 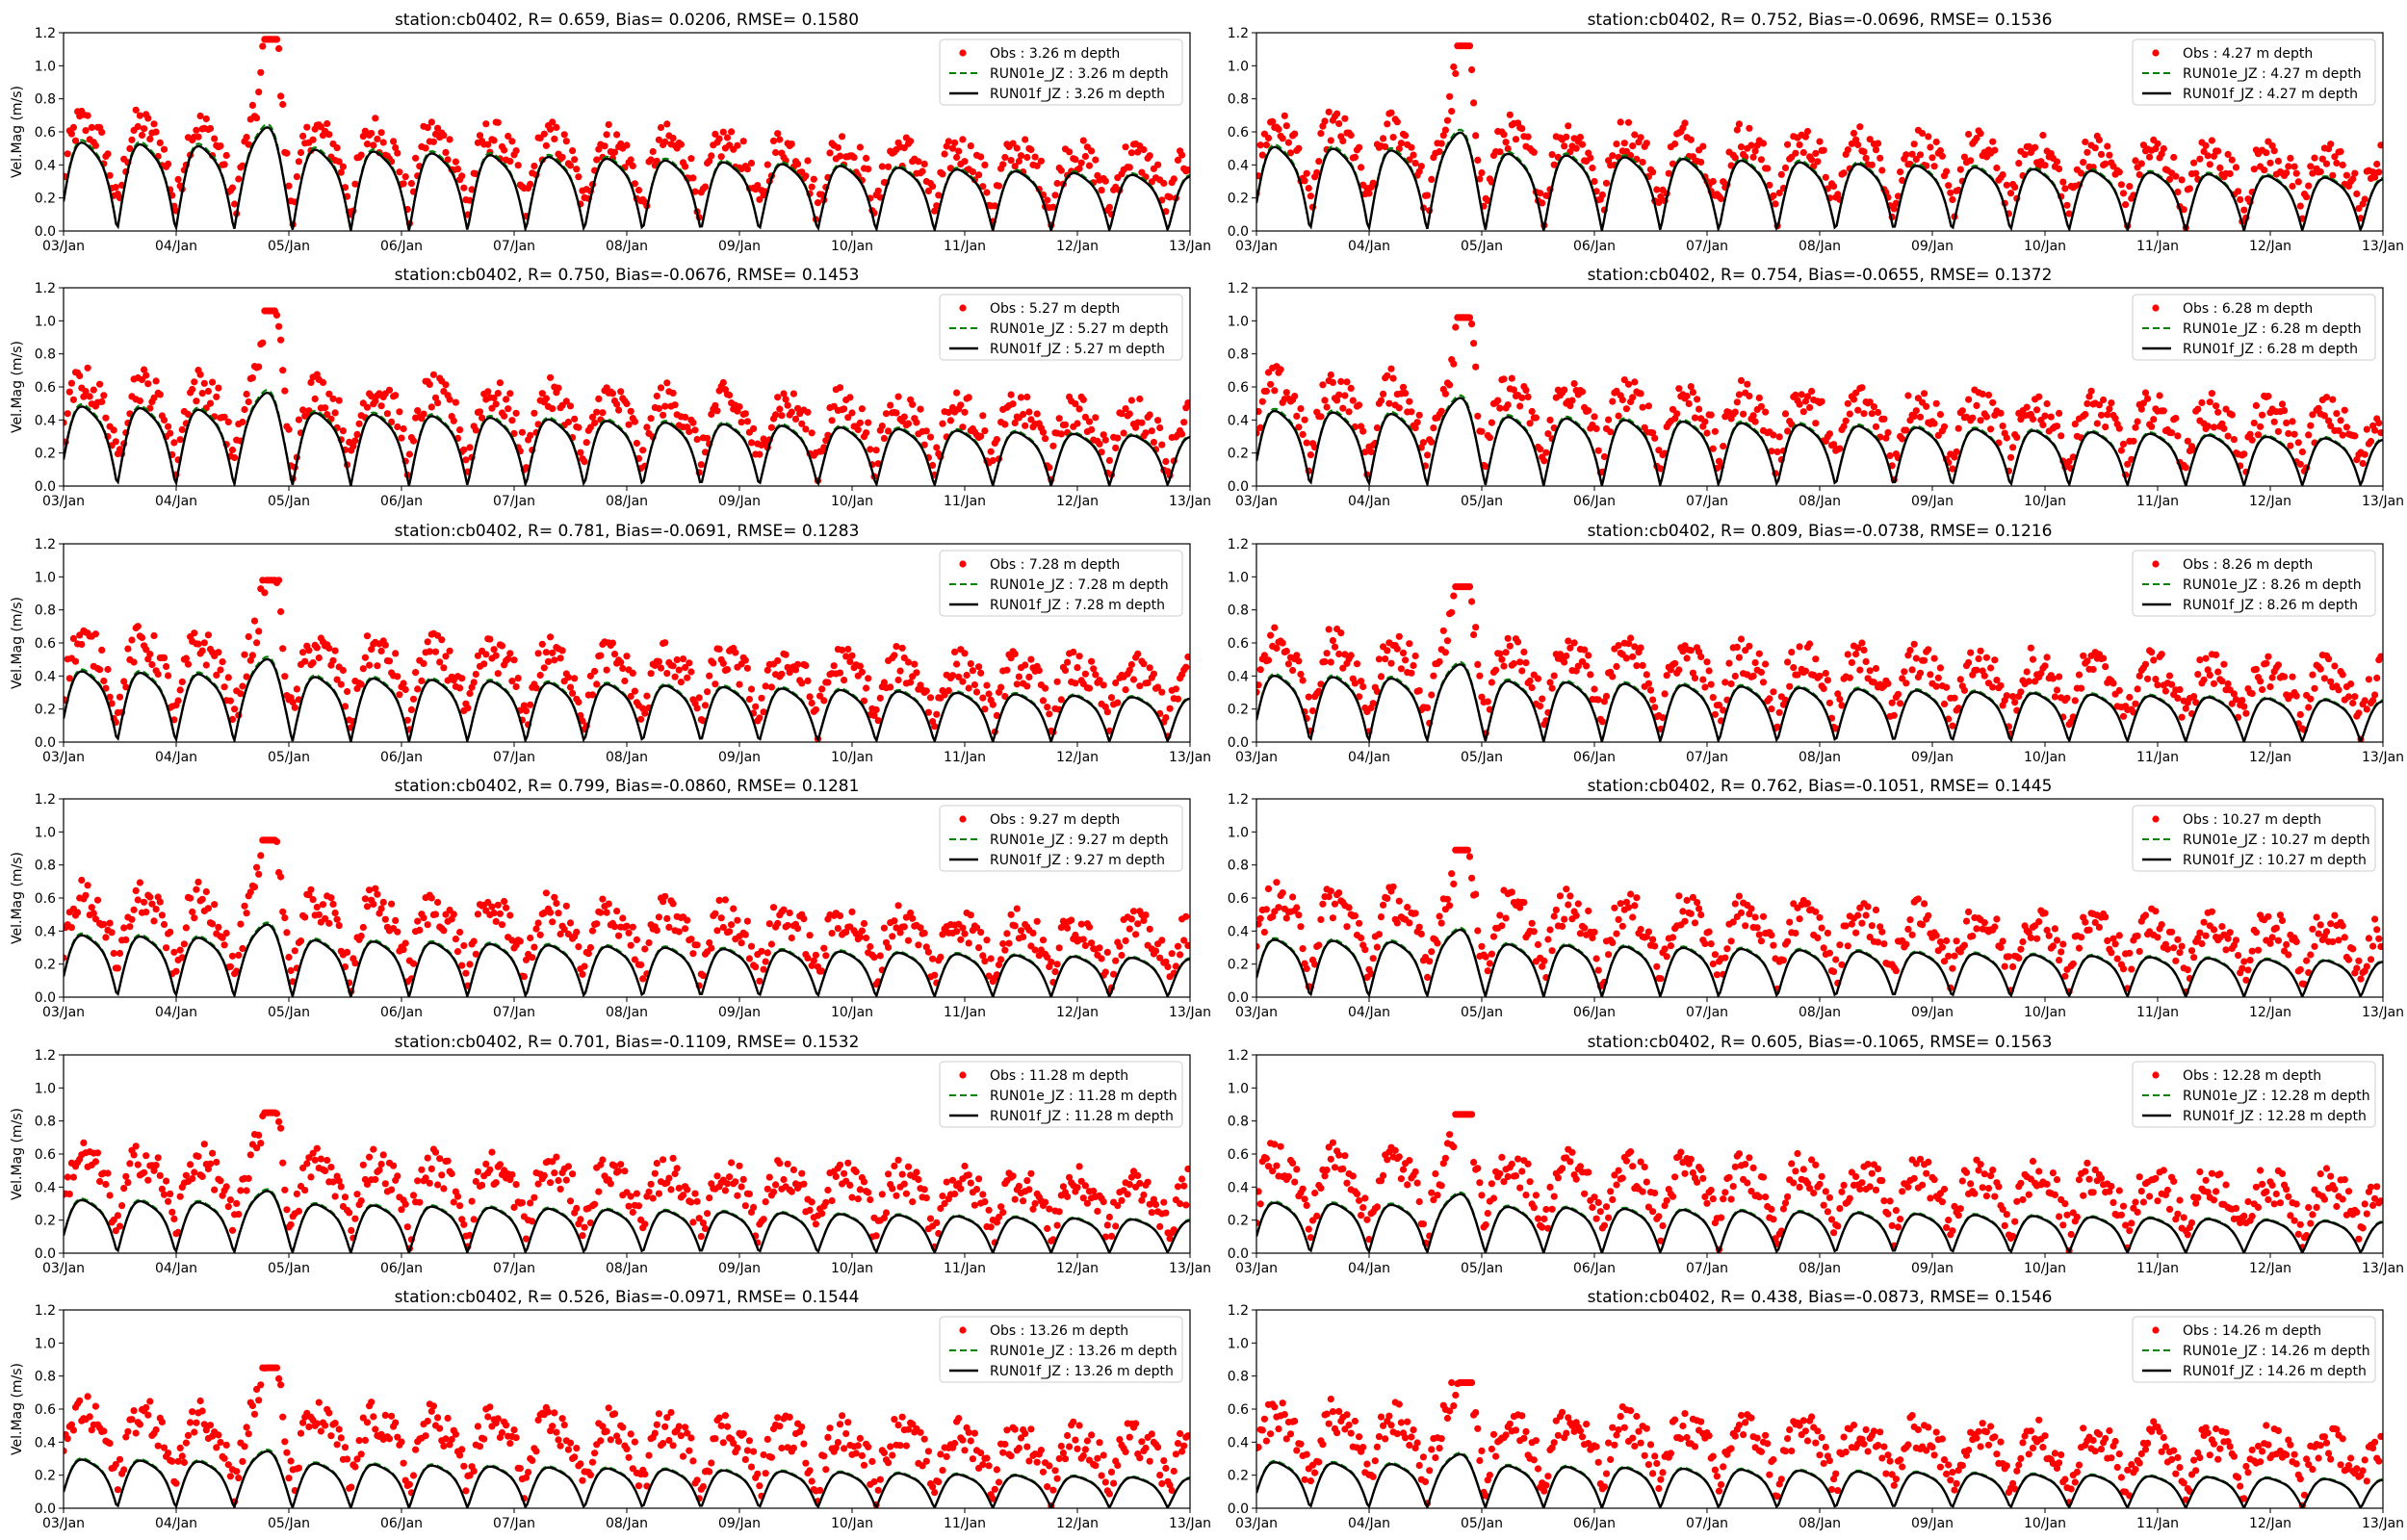 What do you see at coordinates (2156, 819) in the screenshot?
I see `legend-obs-marker` at bounding box center [2156, 819].